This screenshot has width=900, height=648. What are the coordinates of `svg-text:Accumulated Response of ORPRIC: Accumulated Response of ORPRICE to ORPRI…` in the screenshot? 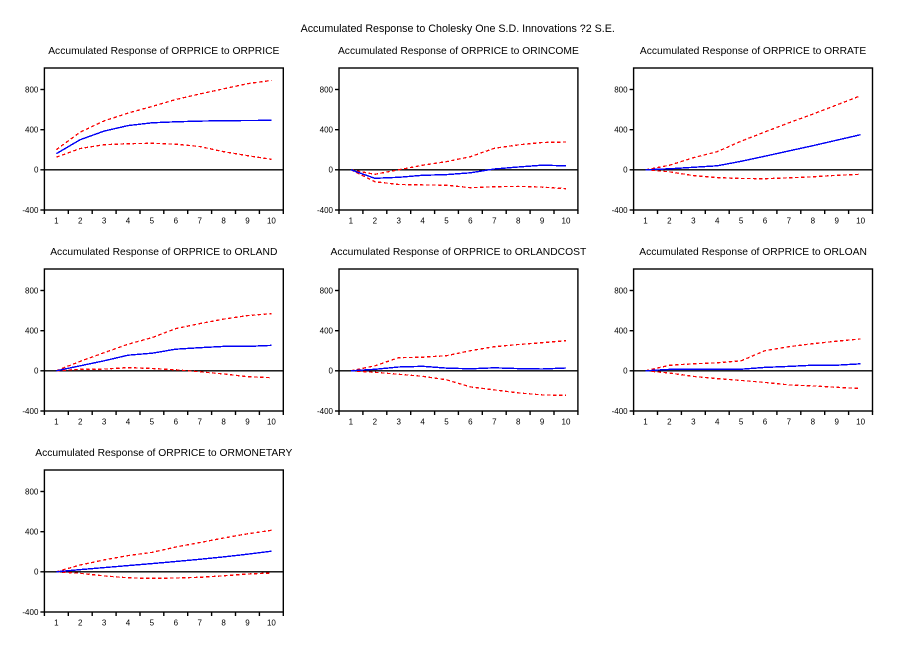 It's located at (163, 51).